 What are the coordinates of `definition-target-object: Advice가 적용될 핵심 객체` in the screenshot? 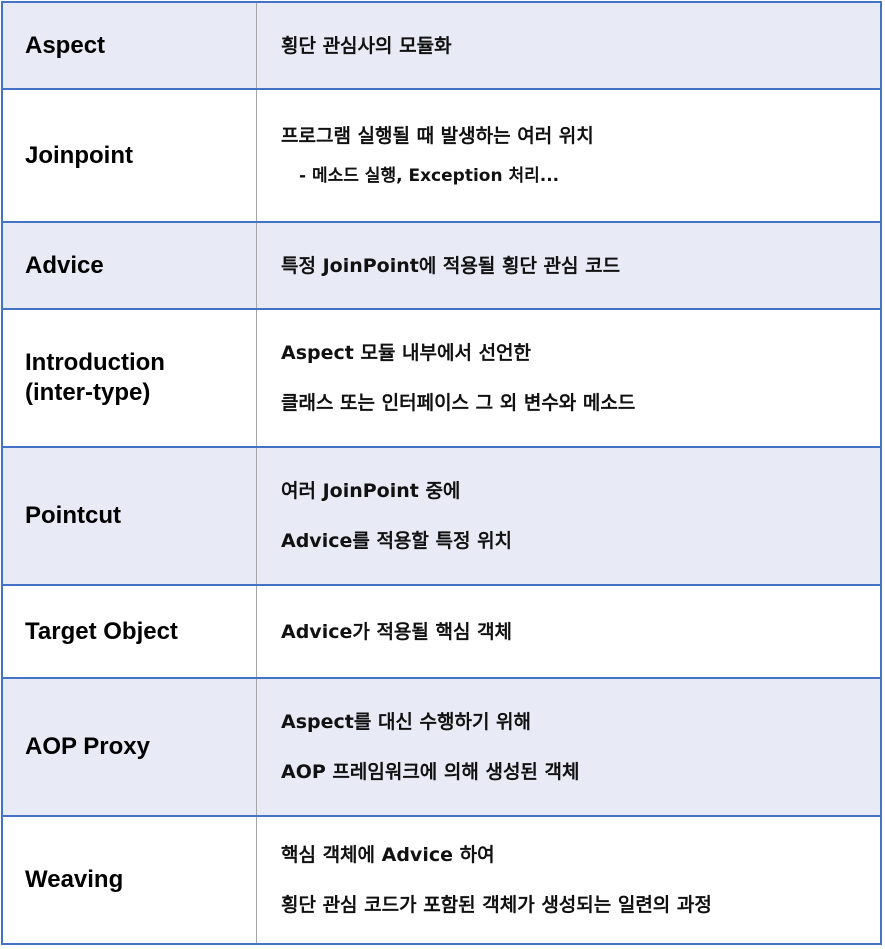 It's located at (568, 631).